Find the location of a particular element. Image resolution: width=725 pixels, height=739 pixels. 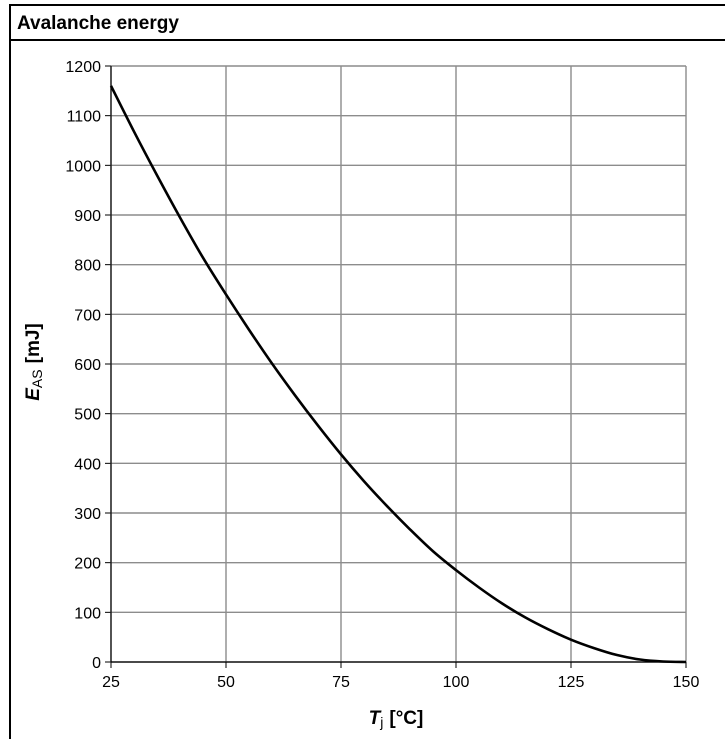

x-axis-label: Tj [°C] is located at coordinates (396, 719).